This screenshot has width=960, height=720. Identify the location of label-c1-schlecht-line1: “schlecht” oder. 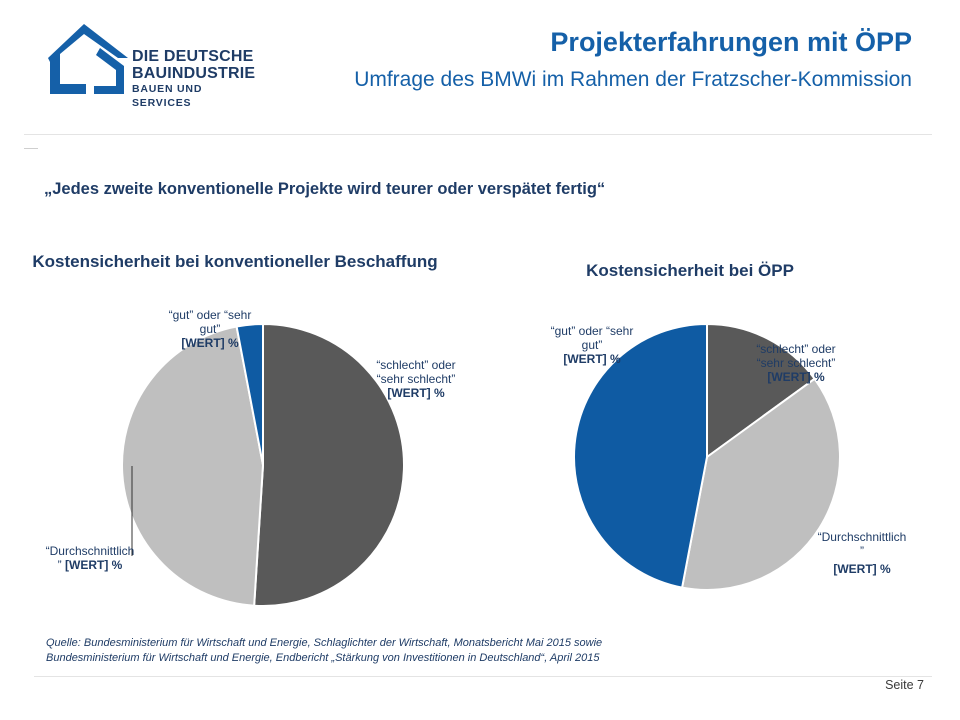
(416, 365).